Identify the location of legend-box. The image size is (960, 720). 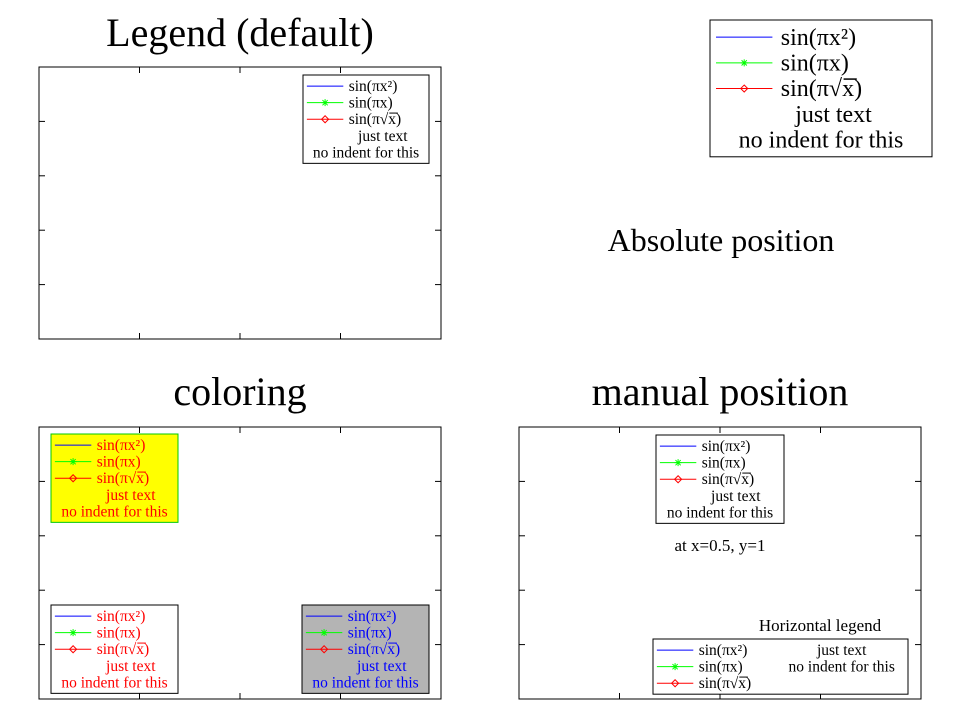
(780, 666).